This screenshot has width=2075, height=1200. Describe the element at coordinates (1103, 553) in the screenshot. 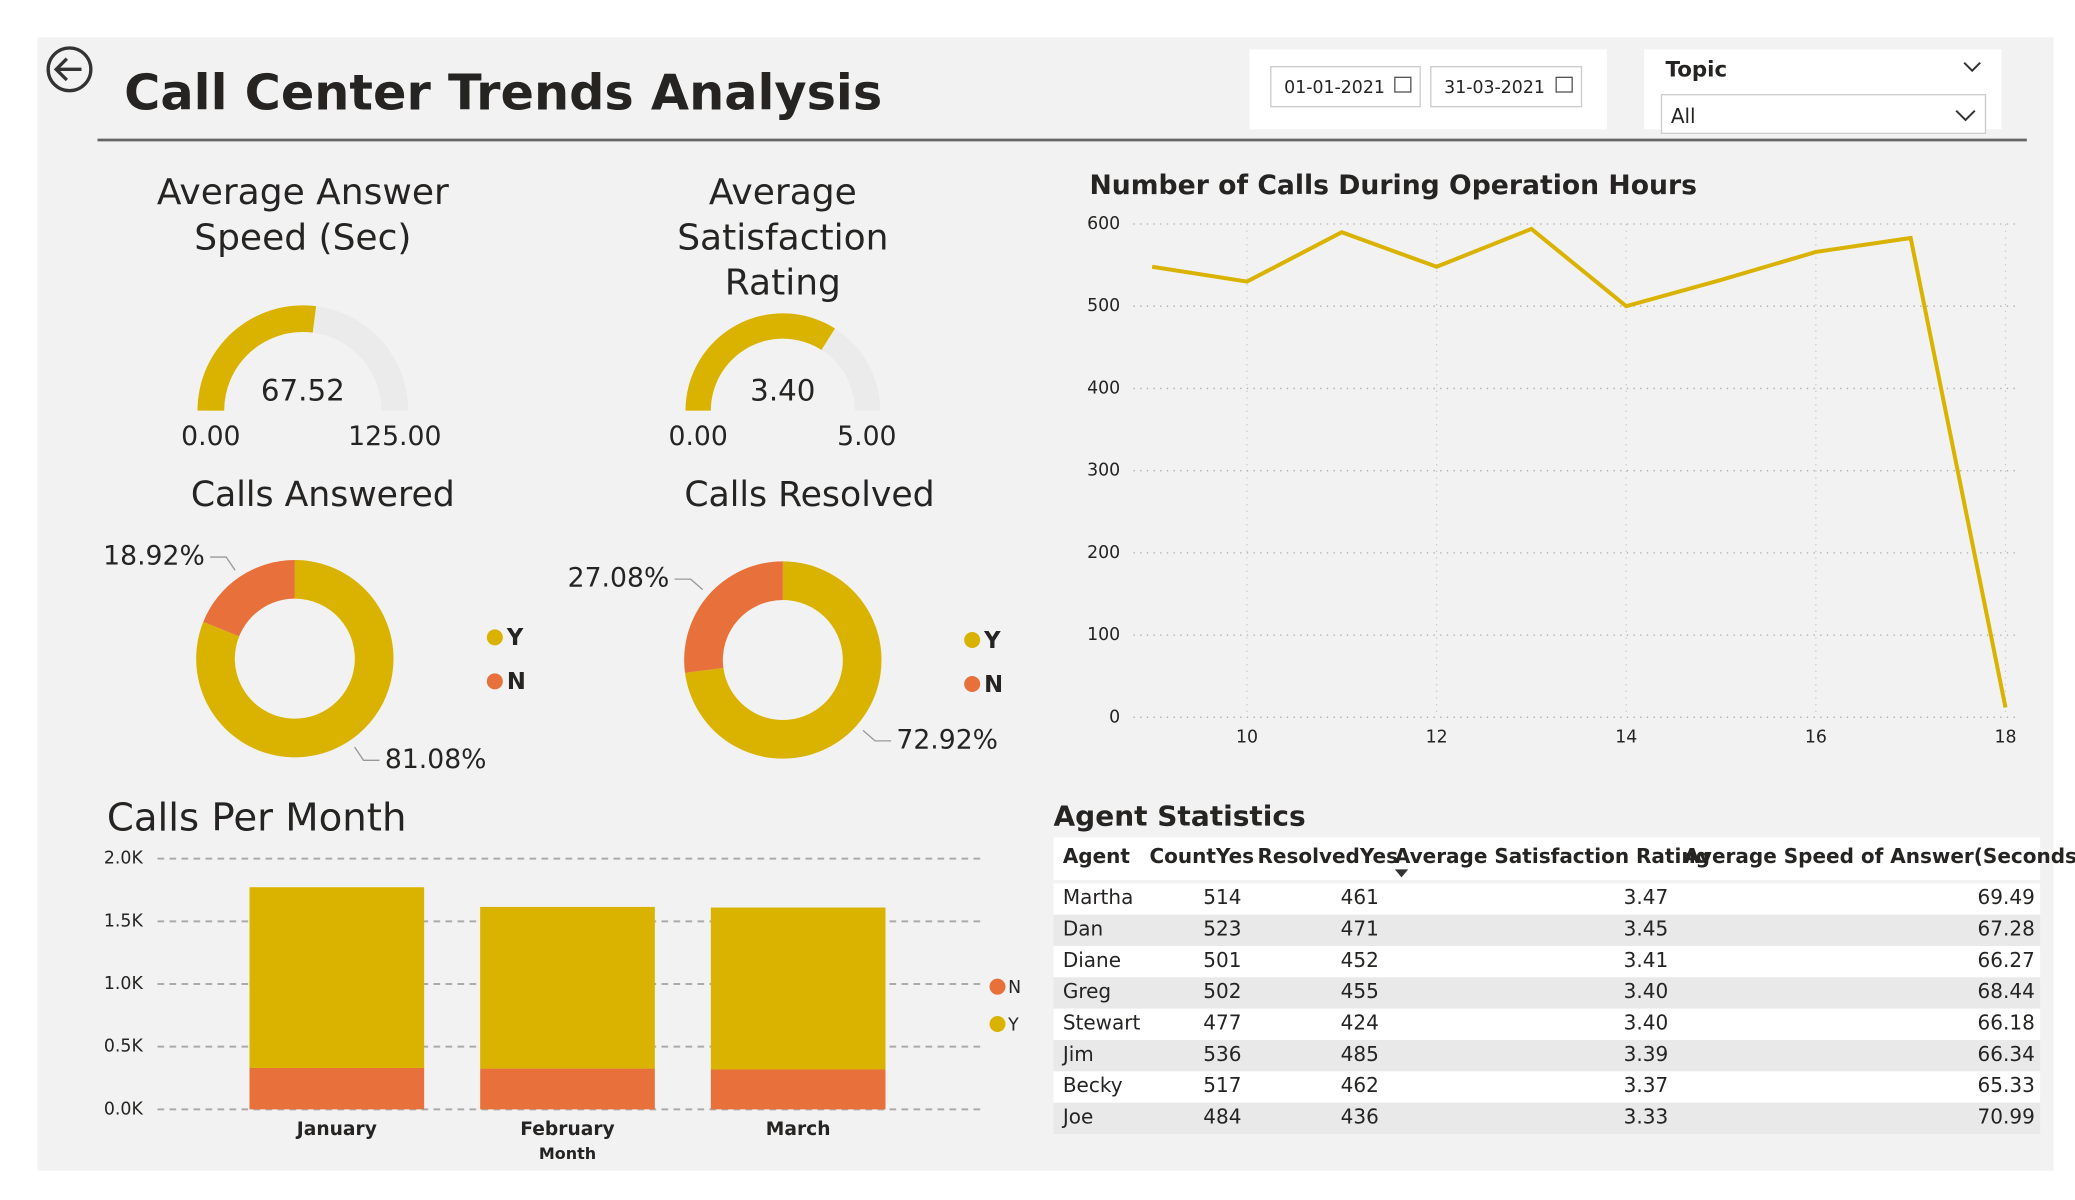

I see `y-tick-label: 200` at that location.